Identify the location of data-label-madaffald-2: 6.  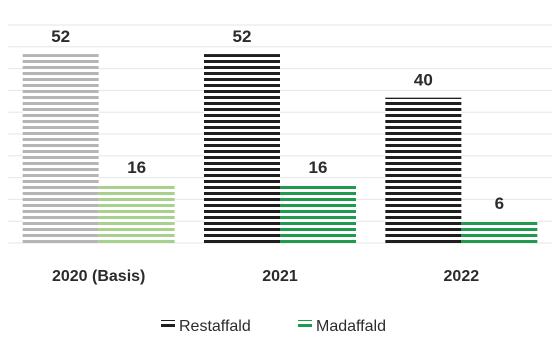
(499, 203).